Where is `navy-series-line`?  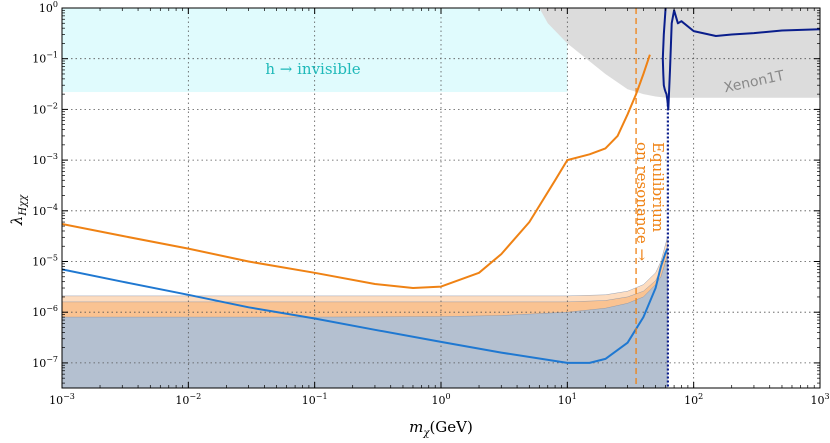
navy-series-line is located at coordinates (740, 59).